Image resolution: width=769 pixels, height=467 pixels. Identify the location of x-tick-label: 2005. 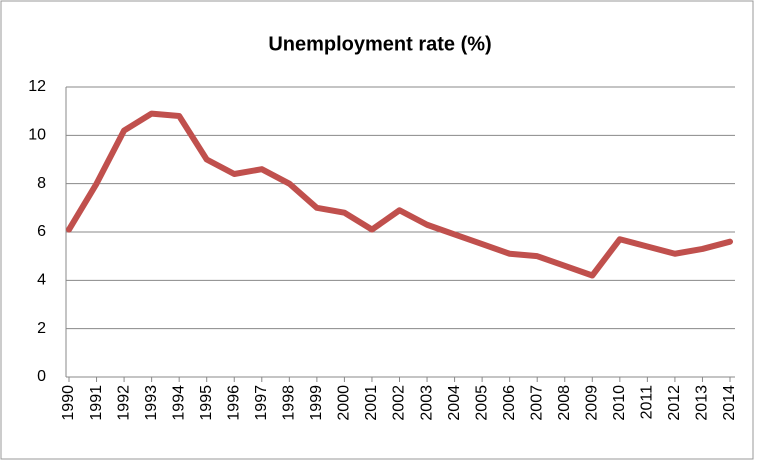
(481, 403).